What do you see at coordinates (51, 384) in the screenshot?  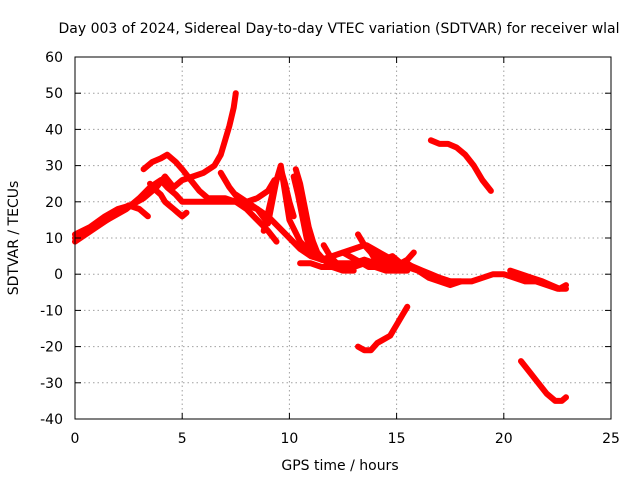 I see `y-tick-label: -30` at bounding box center [51, 384].